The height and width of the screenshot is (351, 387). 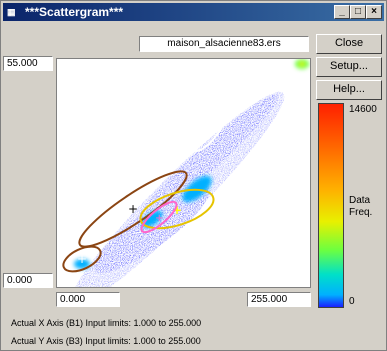 I want to click on minimize-button: _, so click(x=342, y=12).